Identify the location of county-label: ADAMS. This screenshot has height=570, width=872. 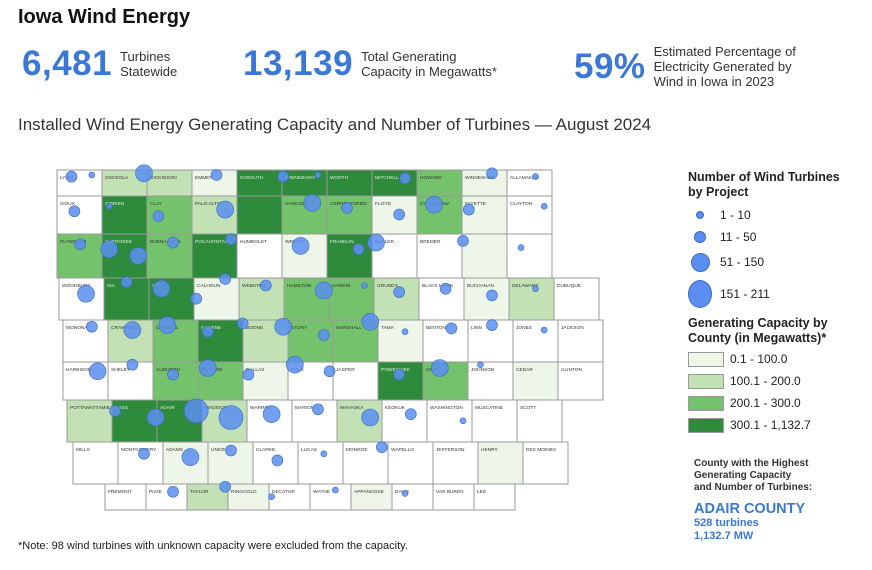
(174, 450).